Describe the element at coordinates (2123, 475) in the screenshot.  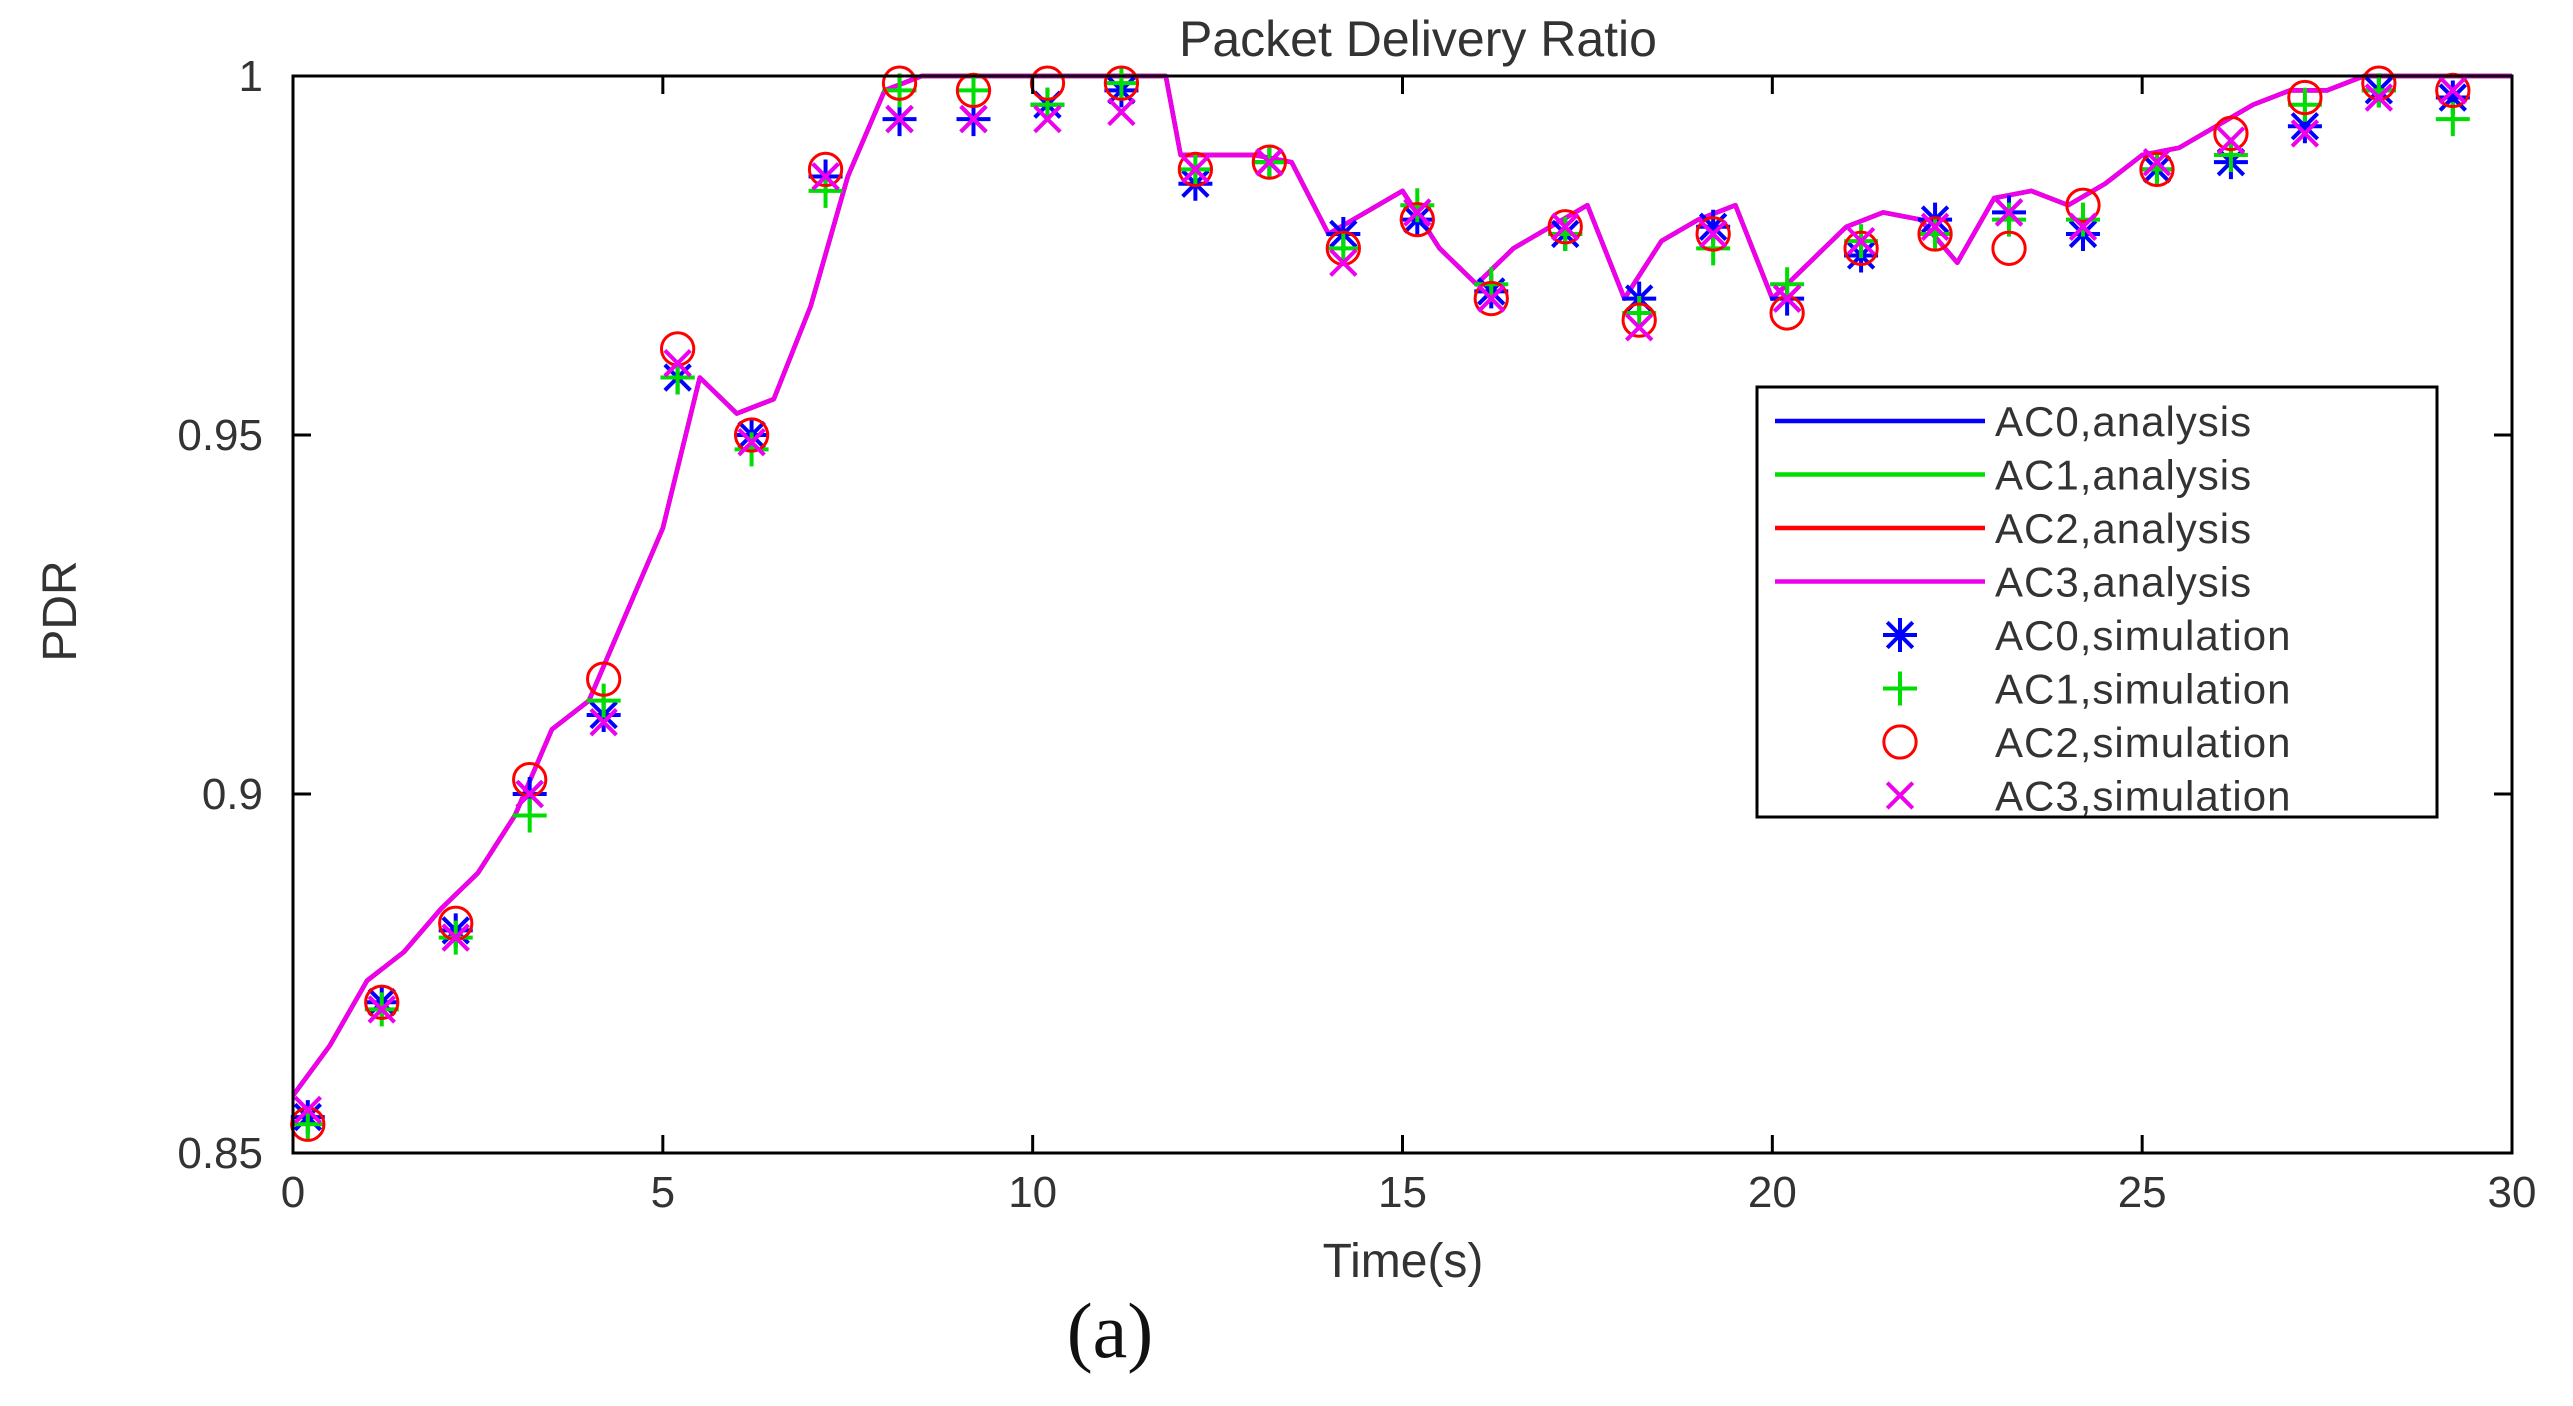
I see `legend-entry-label: AC1,analysis` at that location.